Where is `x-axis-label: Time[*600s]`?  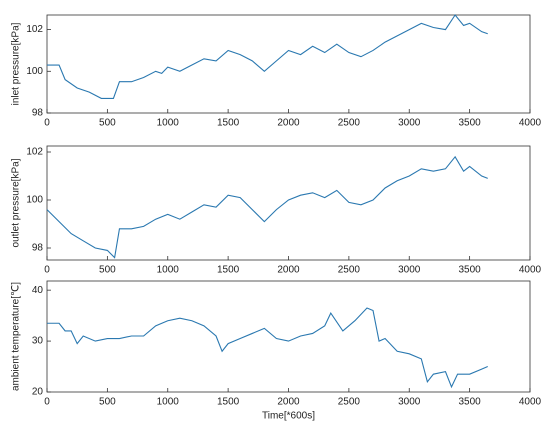 x-axis-label: Time[*600s] is located at coordinates (288, 416).